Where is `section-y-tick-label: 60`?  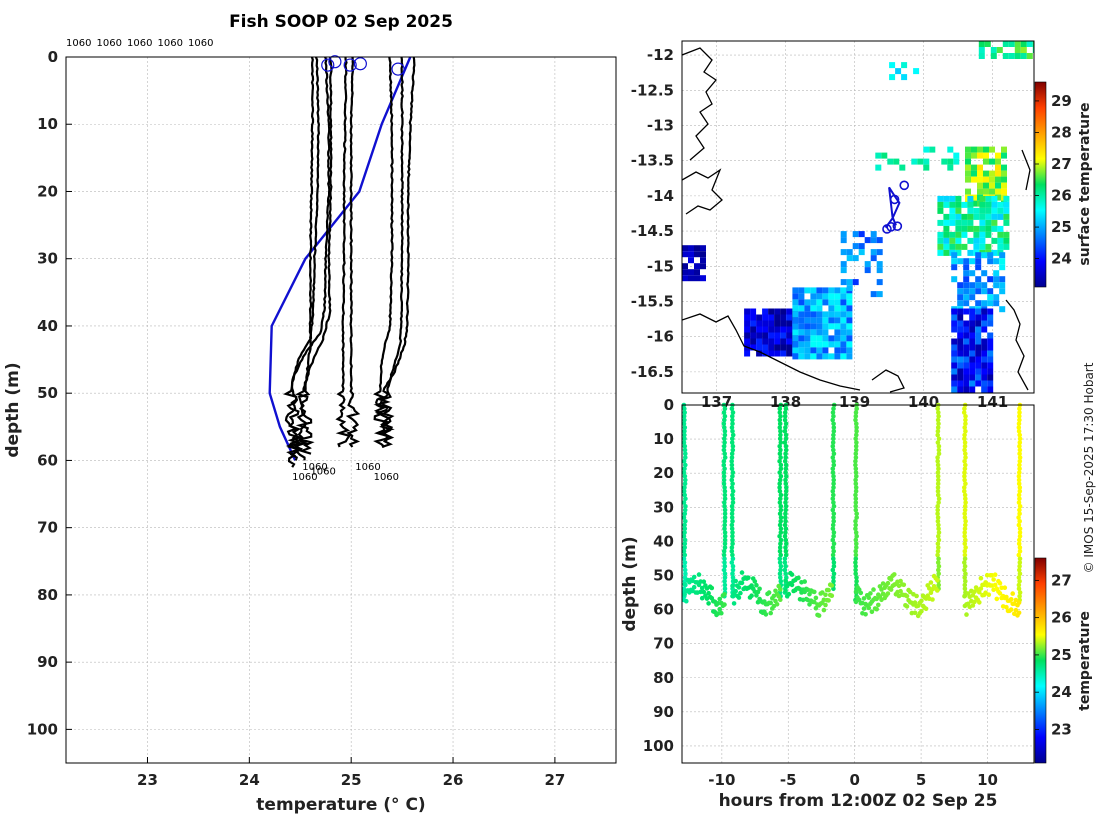 section-y-tick-label: 60 is located at coordinates (663, 610).